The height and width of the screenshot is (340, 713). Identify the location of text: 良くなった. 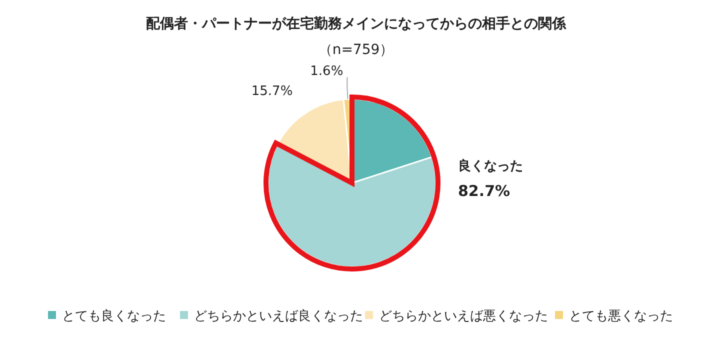
(490, 166).